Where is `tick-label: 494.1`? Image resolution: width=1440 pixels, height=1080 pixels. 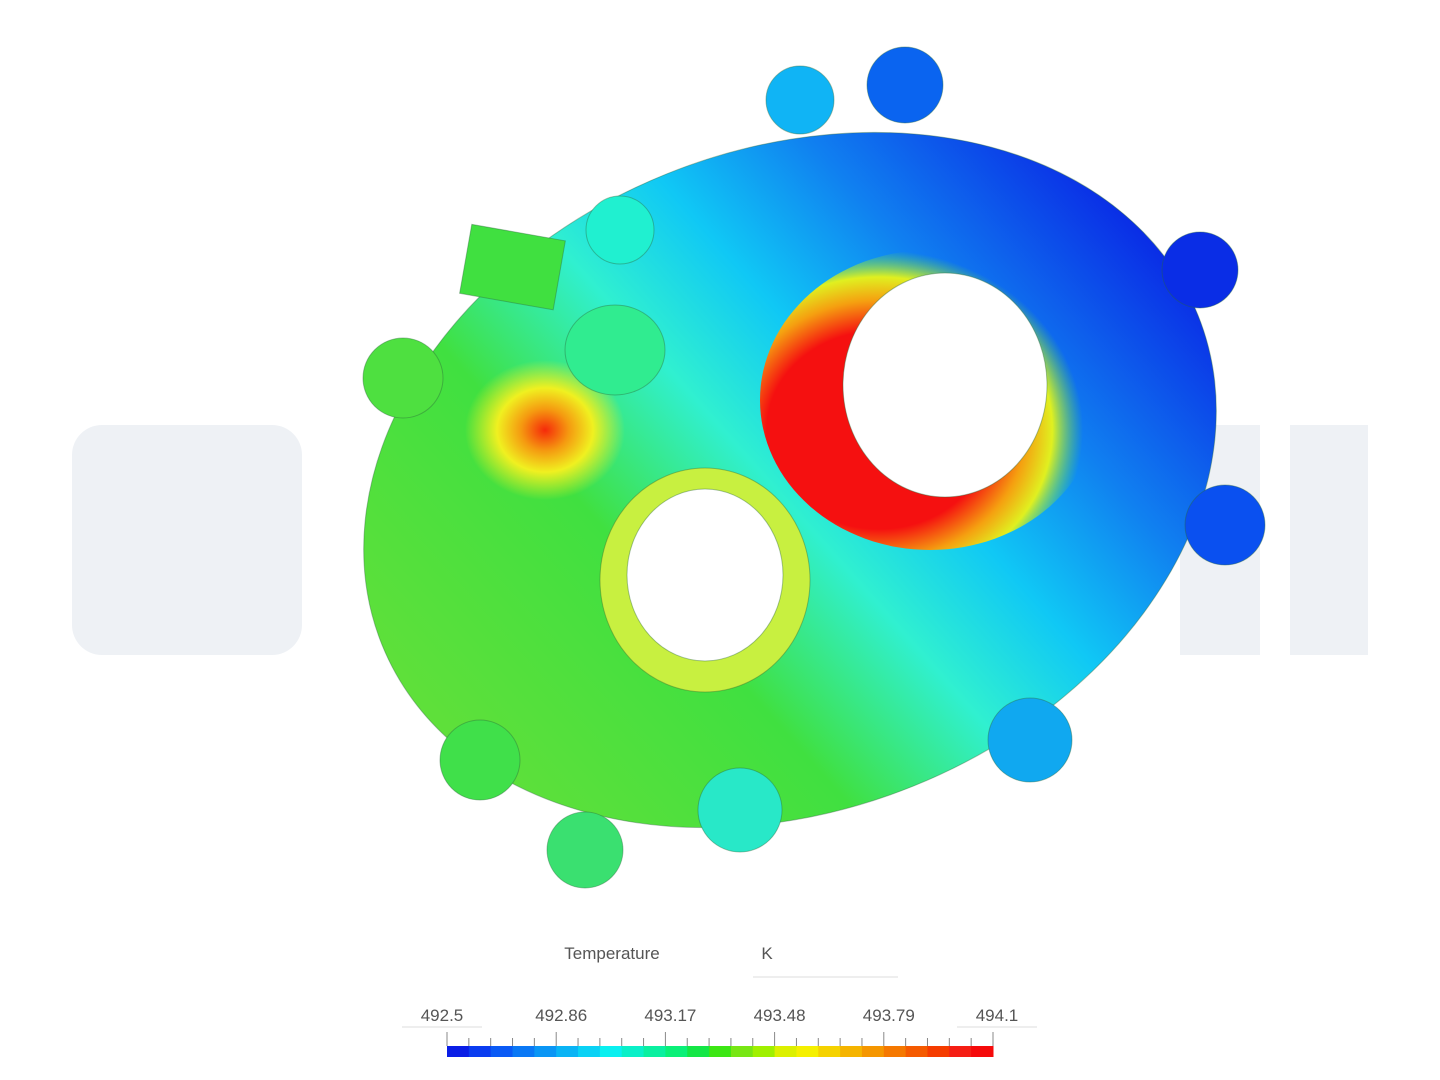
tick-label: 494.1 is located at coordinates (997, 1015).